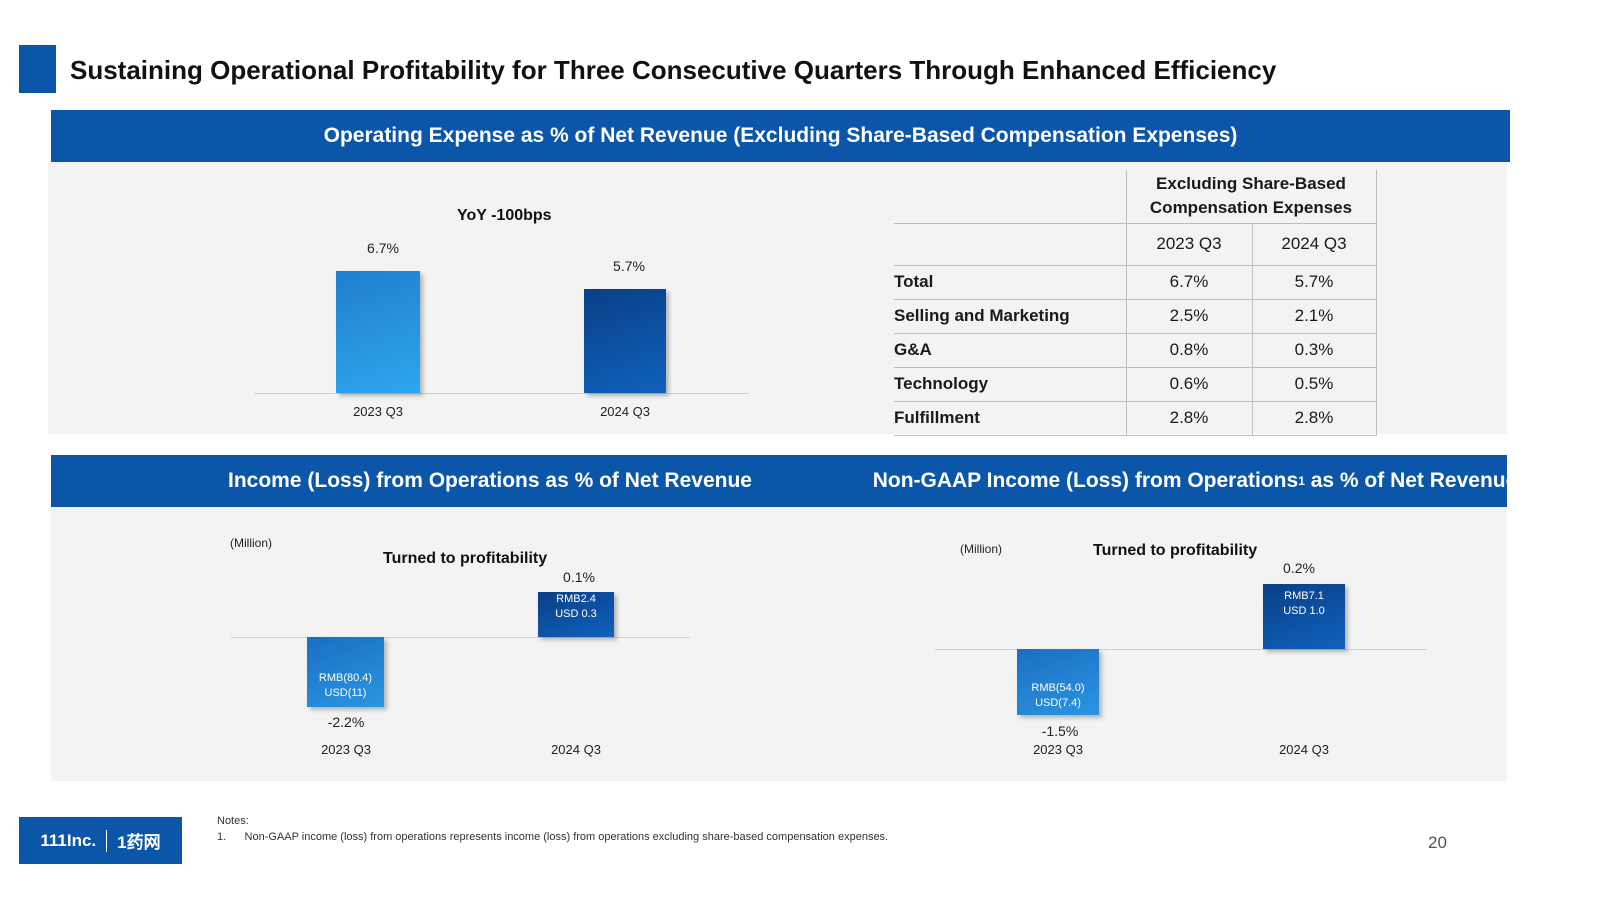  Describe the element at coordinates (1060, 731) in the screenshot. I see `nongaap-value-2023q3: -1.5%` at that location.